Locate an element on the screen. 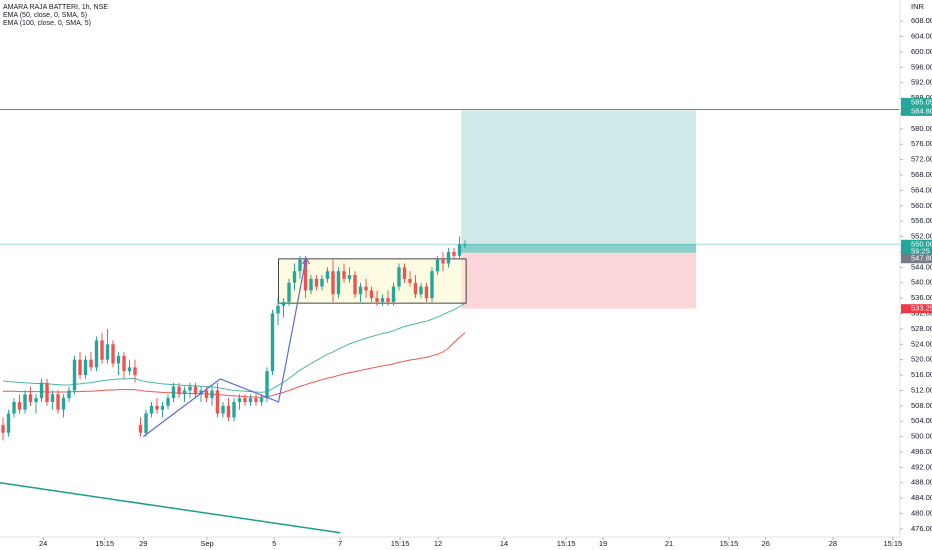  y-tick-label: 540.00 is located at coordinates (921, 282).